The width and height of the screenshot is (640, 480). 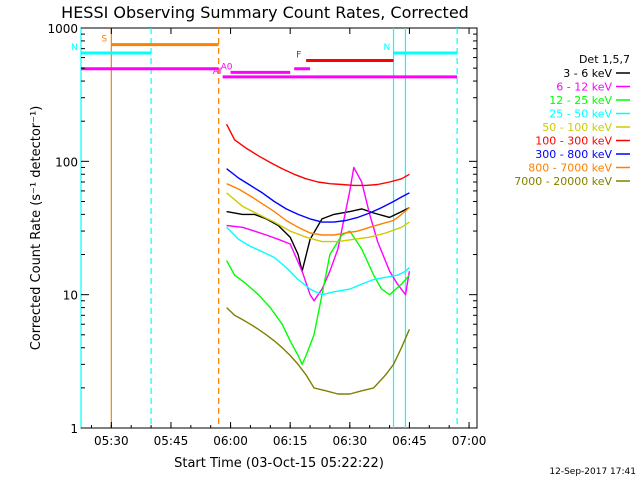 What do you see at coordinates (592, 472) in the screenshot?
I see `footer-date: 12-Sep-2017 17:41` at bounding box center [592, 472].